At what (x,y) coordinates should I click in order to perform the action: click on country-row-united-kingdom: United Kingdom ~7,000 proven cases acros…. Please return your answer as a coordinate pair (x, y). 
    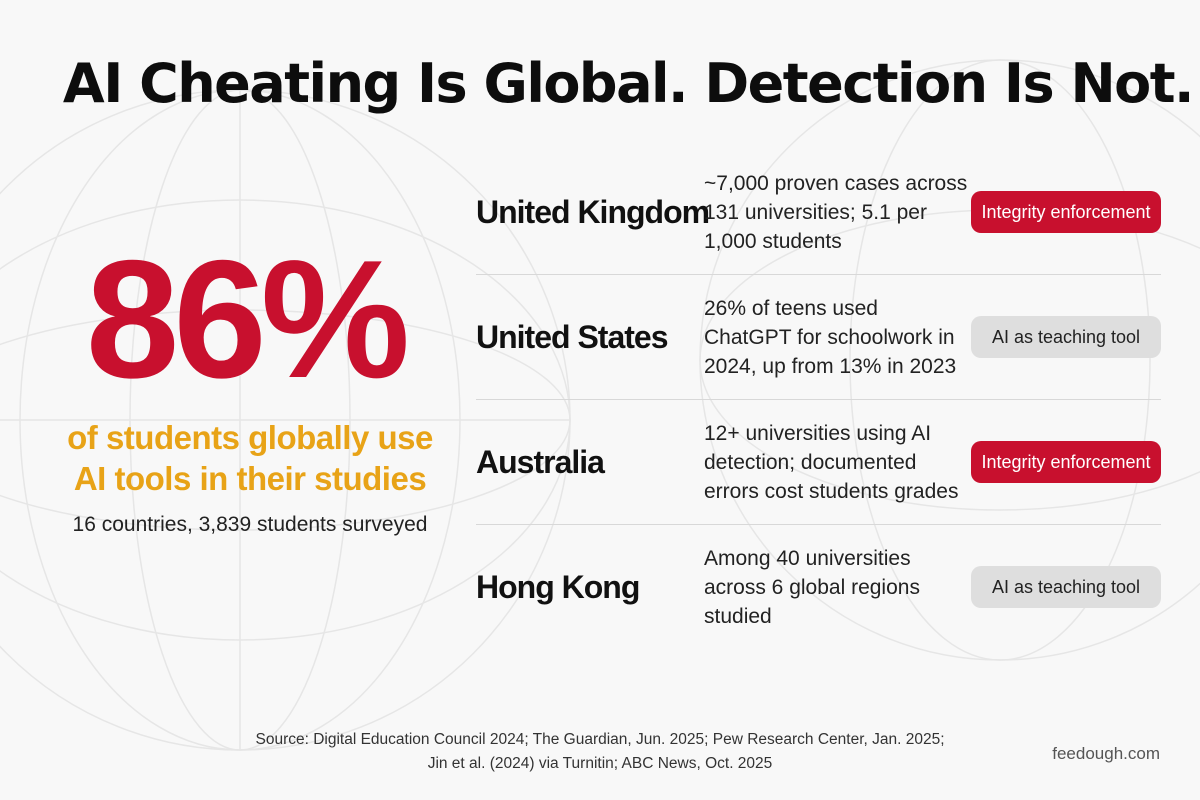
    Looking at the image, I should click on (818, 212).